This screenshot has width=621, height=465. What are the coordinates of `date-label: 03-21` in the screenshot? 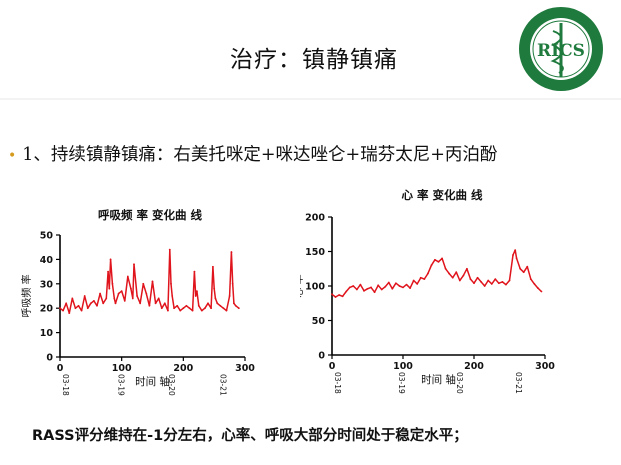 It's located at (222, 385).